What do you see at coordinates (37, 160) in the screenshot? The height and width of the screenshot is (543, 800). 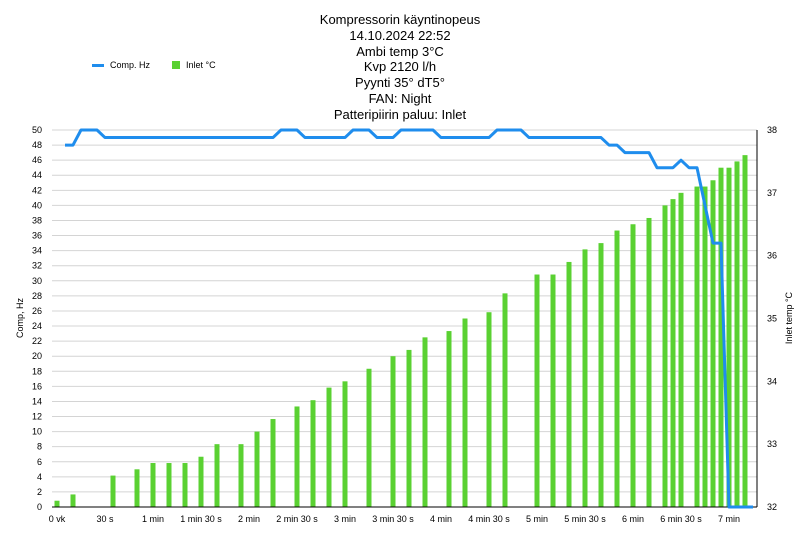 I see `y-left-tick-label: 46` at bounding box center [37, 160].